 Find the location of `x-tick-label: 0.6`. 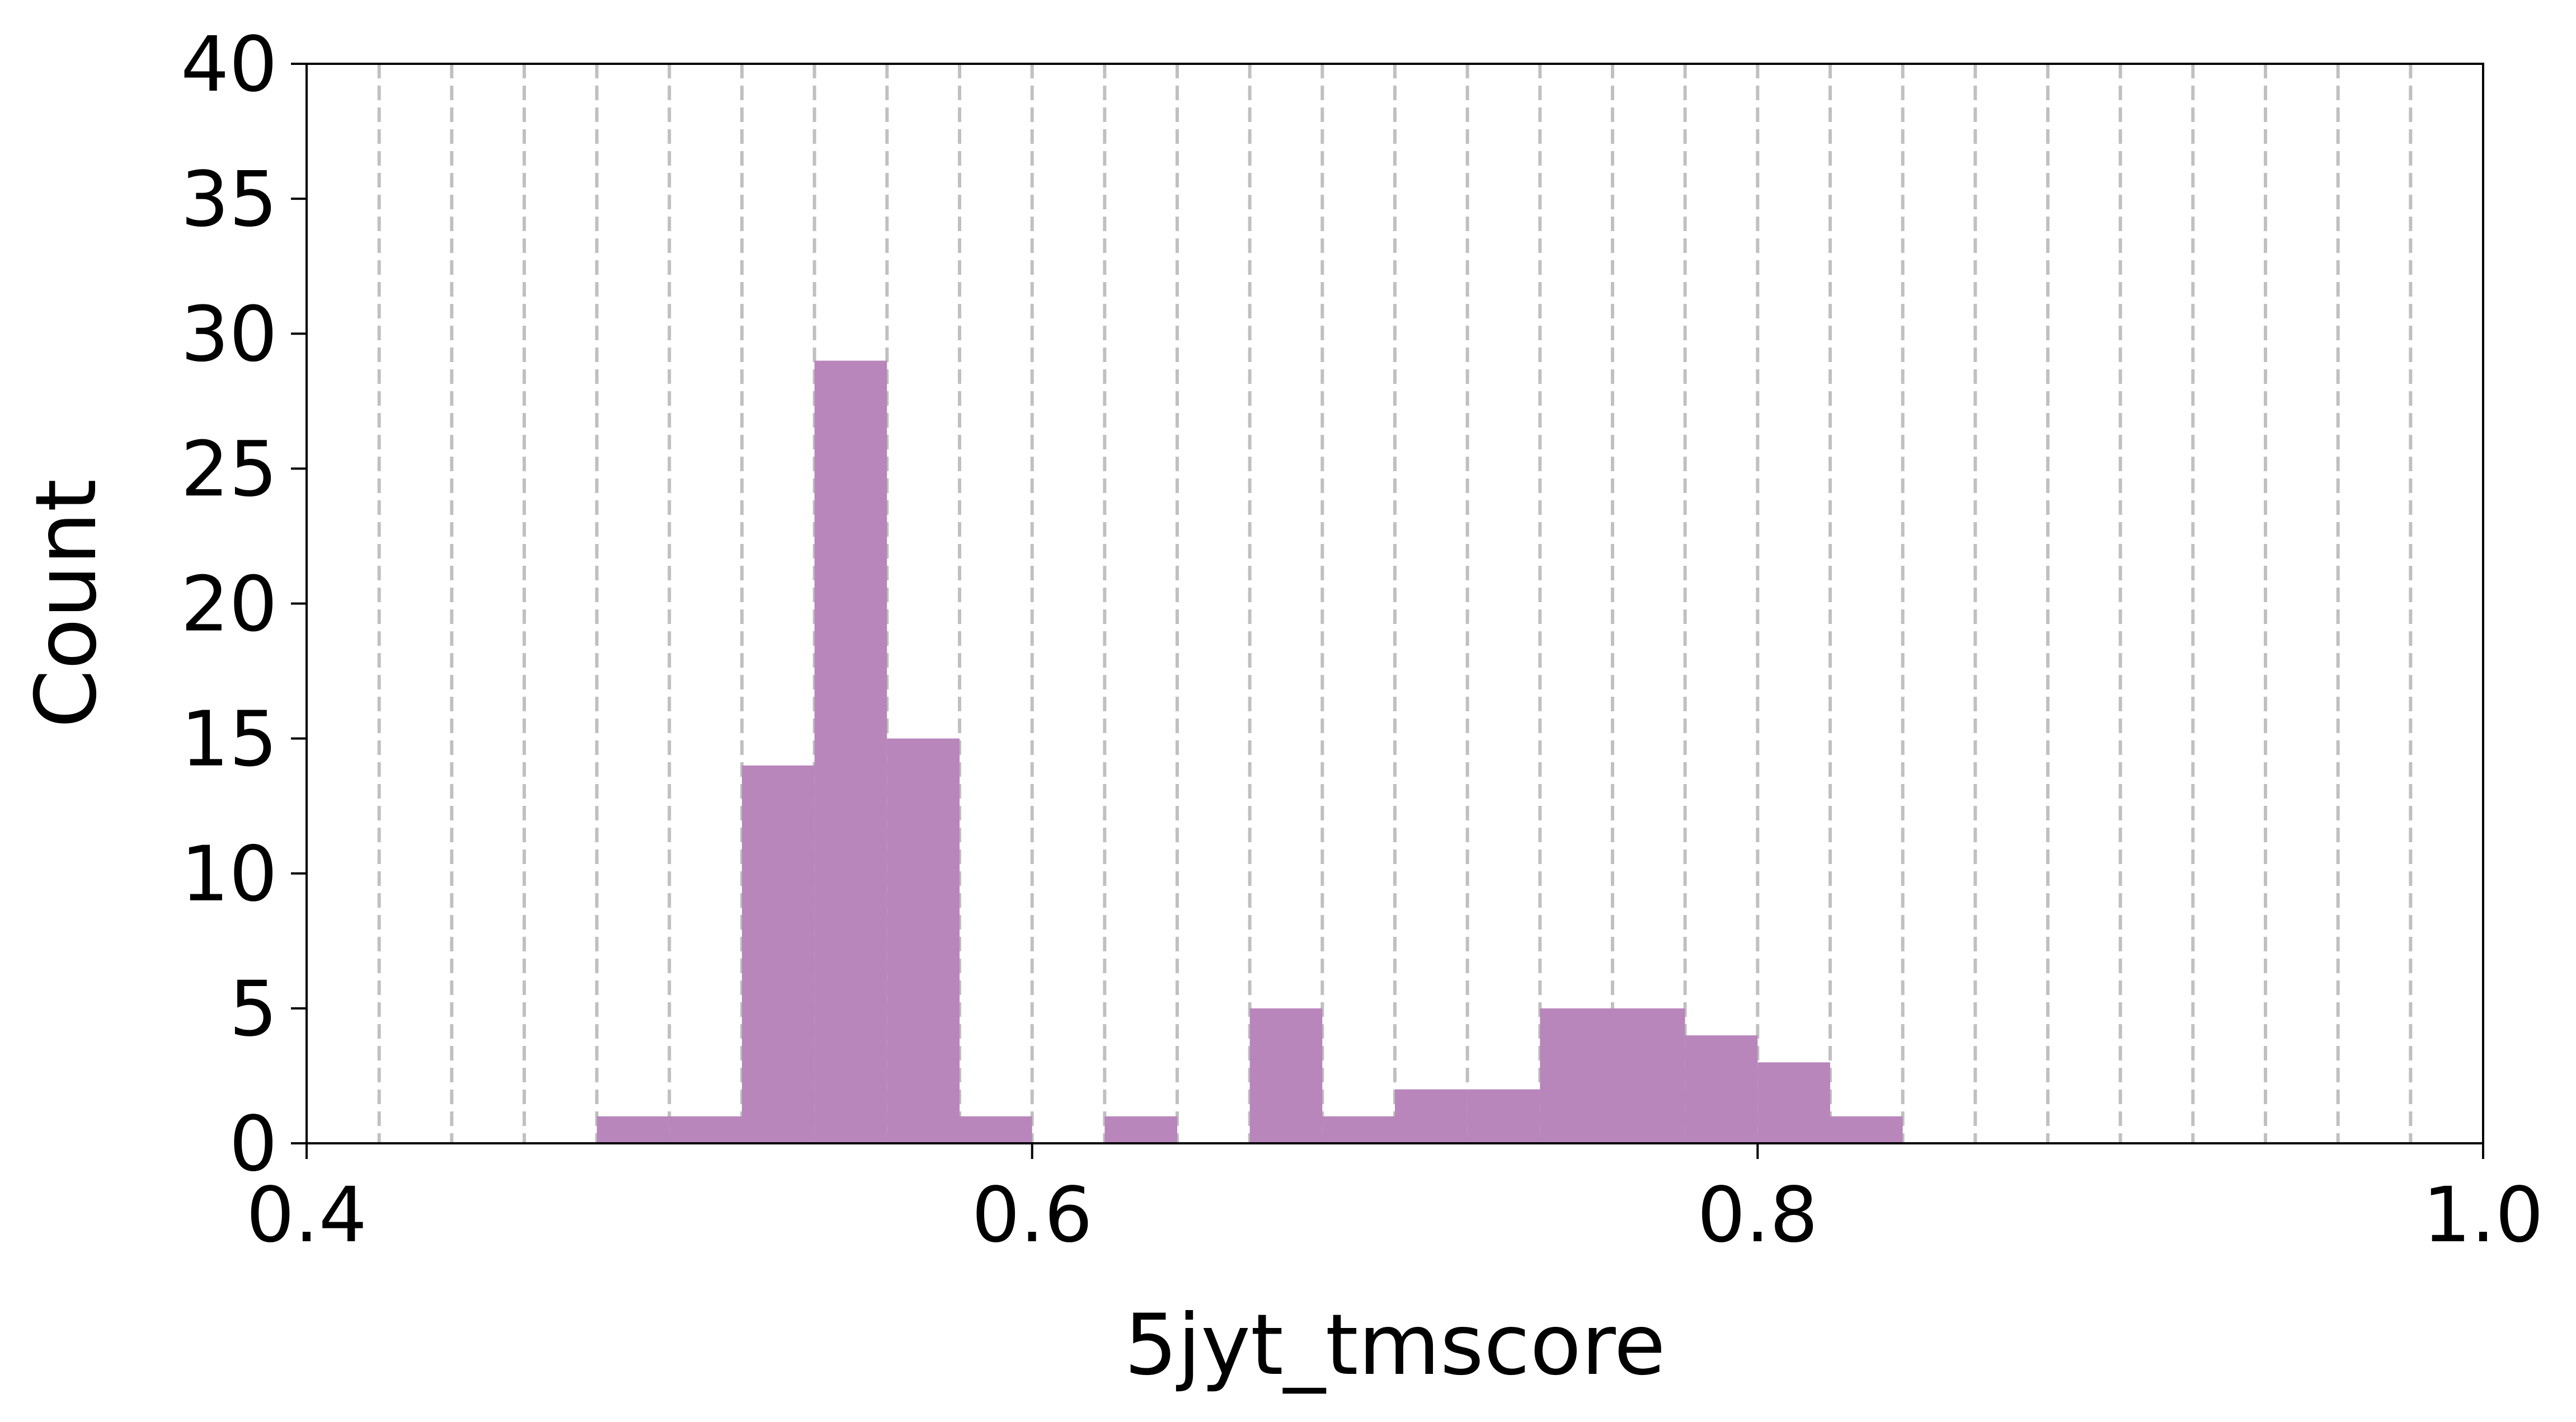

x-tick-label: 0.6 is located at coordinates (1032, 1215).